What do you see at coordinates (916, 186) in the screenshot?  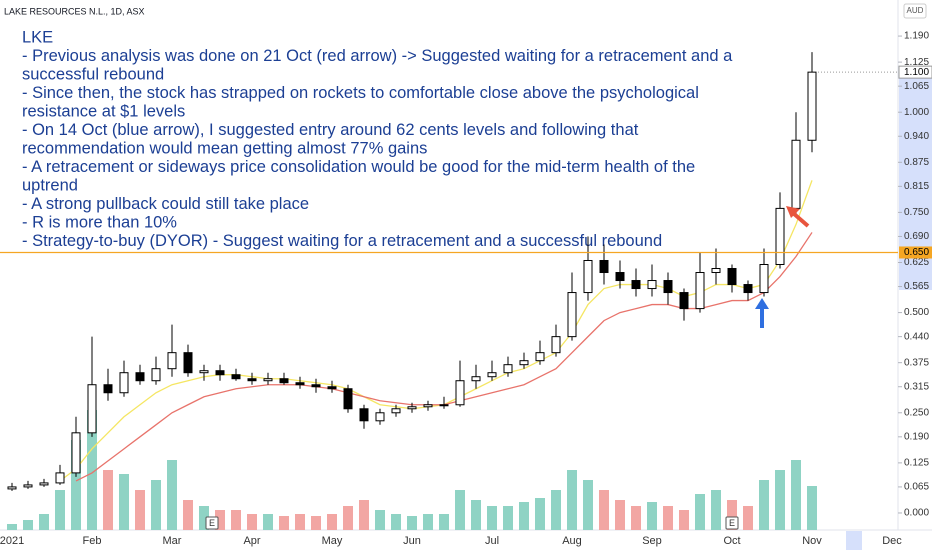 I see `y-tick-label: 0.815` at bounding box center [916, 186].